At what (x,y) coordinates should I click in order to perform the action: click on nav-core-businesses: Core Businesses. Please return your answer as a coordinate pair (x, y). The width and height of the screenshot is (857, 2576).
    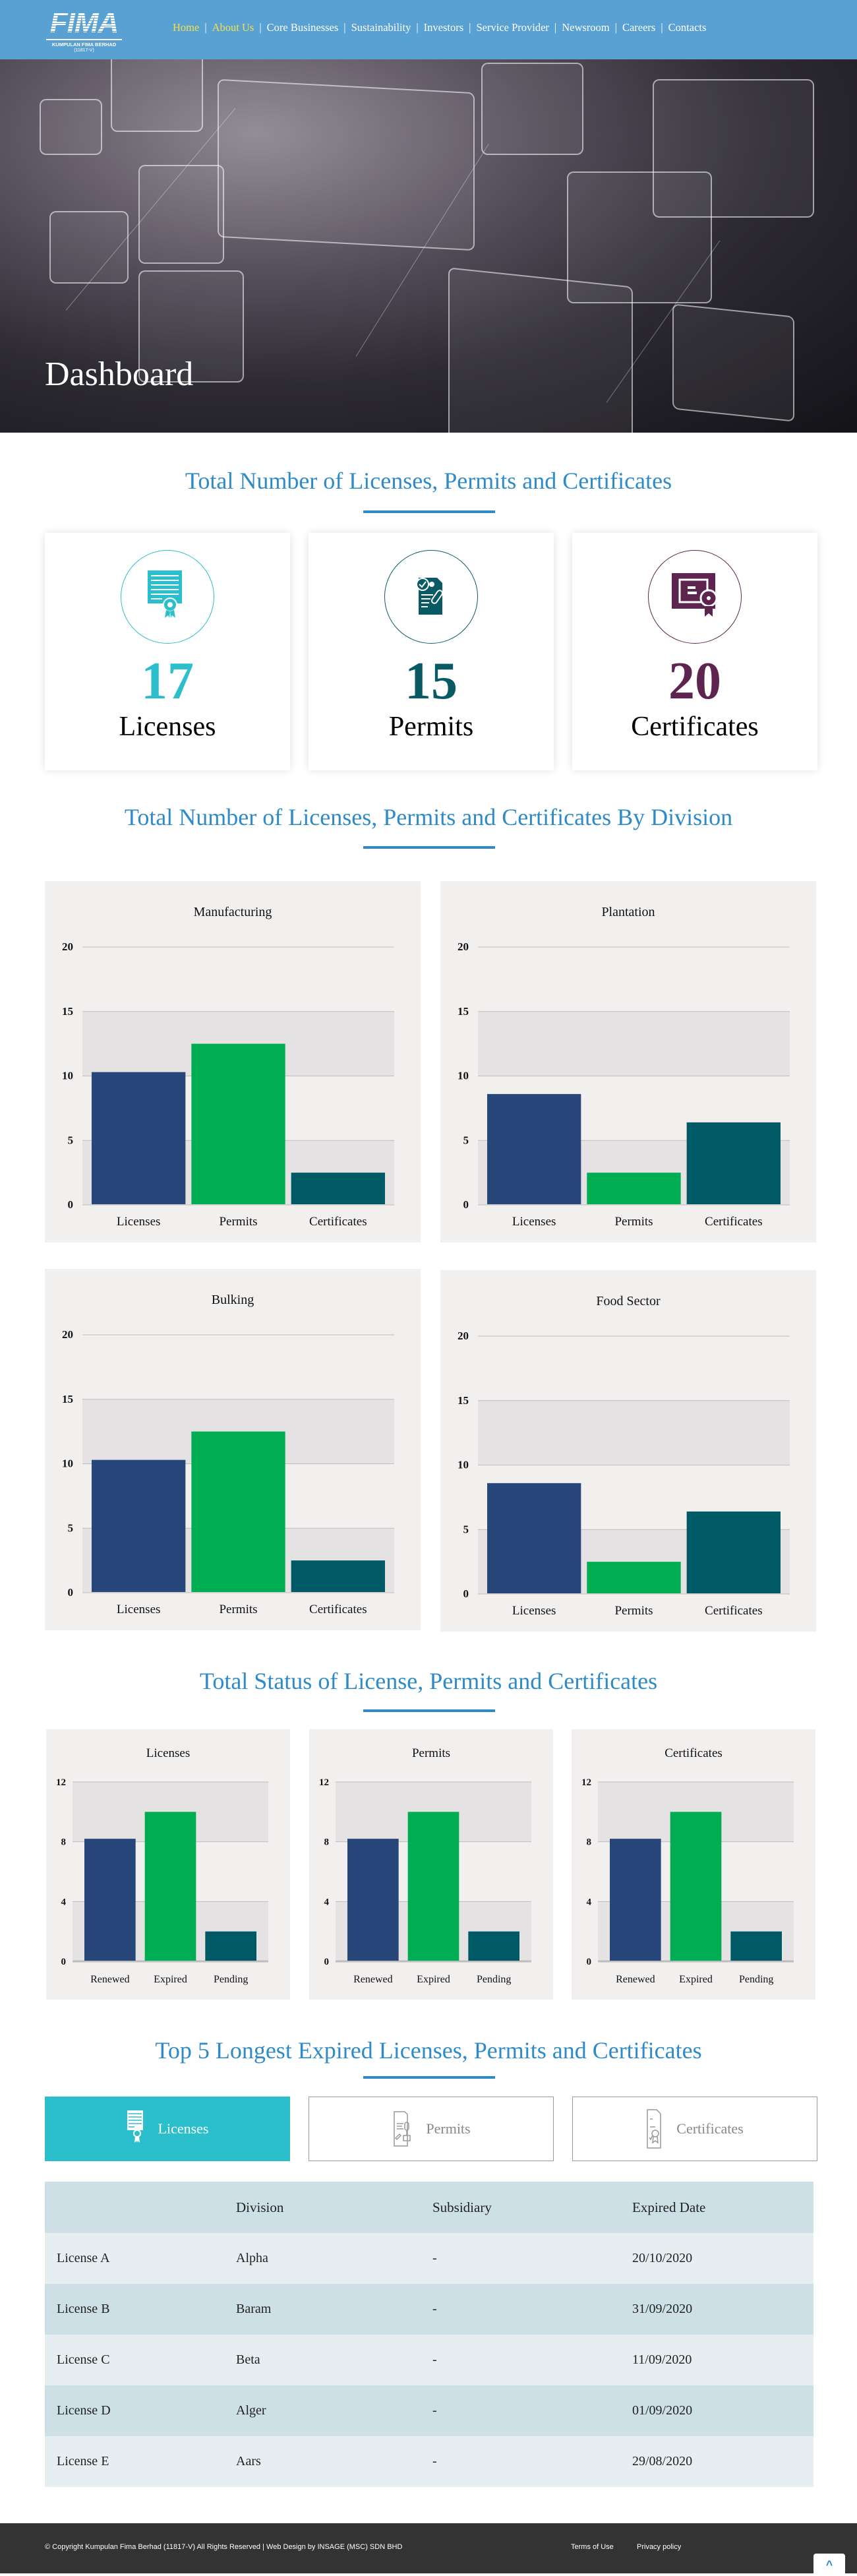
    Looking at the image, I should click on (302, 27).